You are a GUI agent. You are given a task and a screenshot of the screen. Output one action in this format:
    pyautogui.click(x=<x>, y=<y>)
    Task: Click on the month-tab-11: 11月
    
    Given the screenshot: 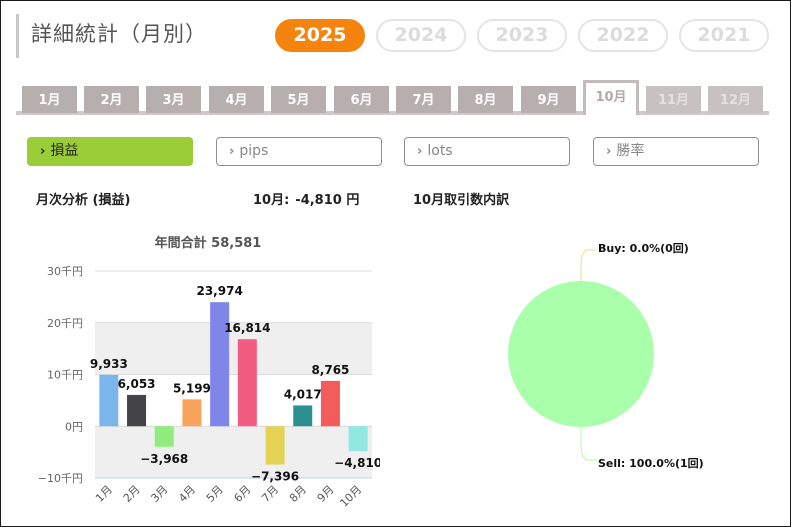 What is the action you would take?
    pyautogui.click(x=673, y=99)
    